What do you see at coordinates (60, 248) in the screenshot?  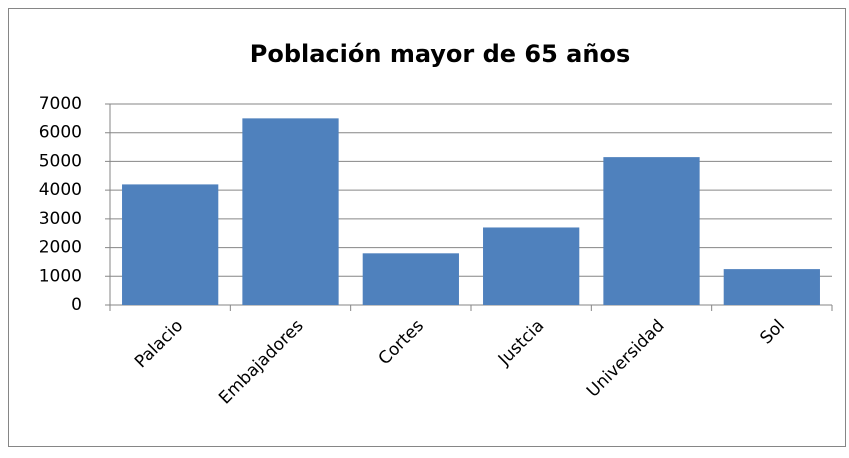 I see `y-tick-label: 2000` at bounding box center [60, 248].